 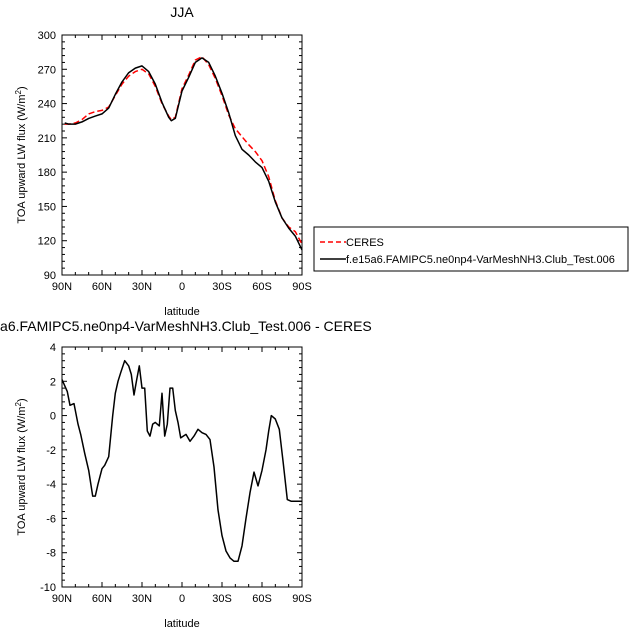 What do you see at coordinates (142, 287) in the screenshot?
I see `top-xtick-label: 30N` at bounding box center [142, 287].